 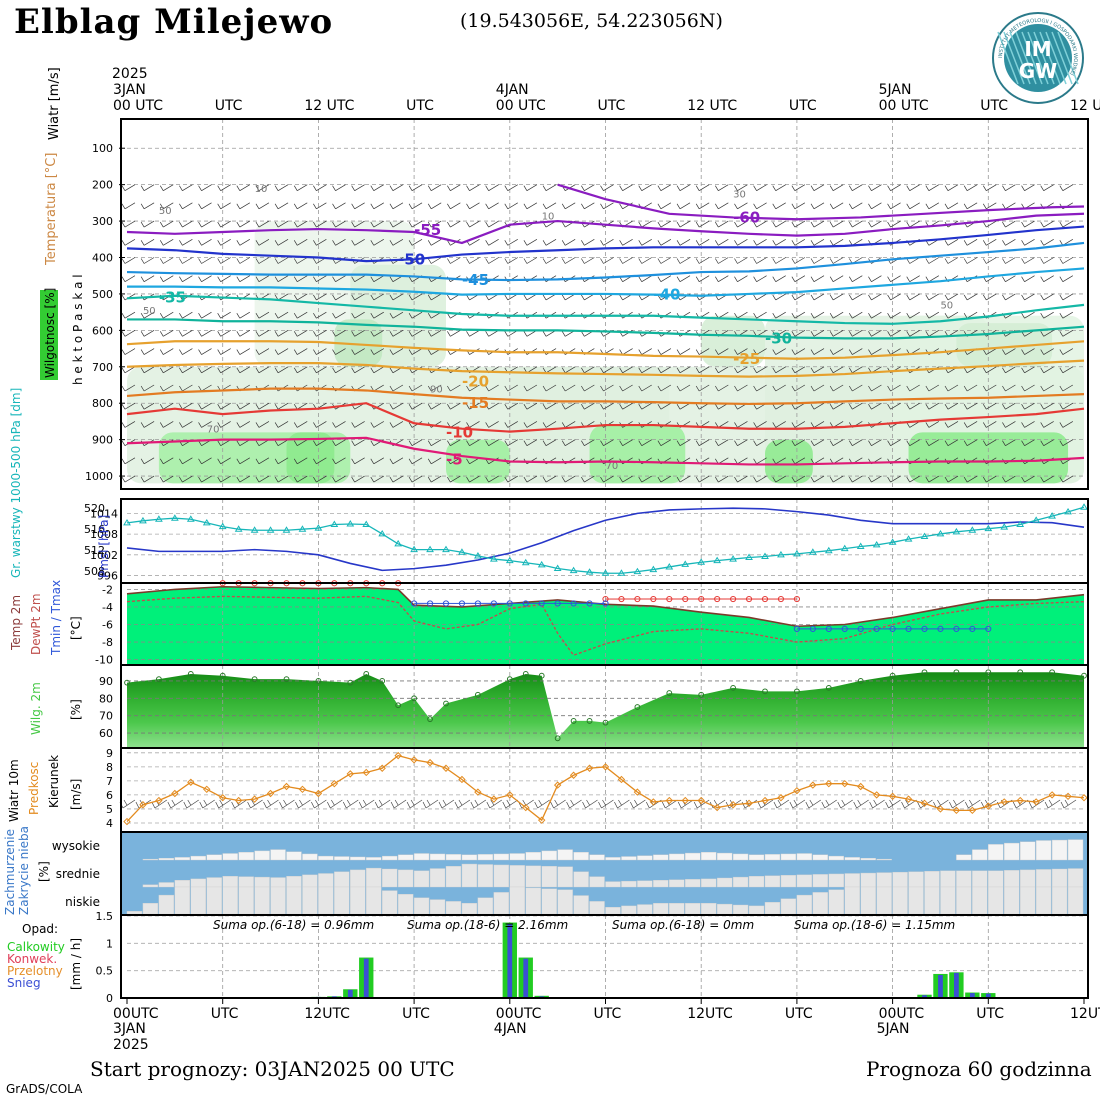 I want to click on isotherm-label: -15, so click(x=475, y=403).